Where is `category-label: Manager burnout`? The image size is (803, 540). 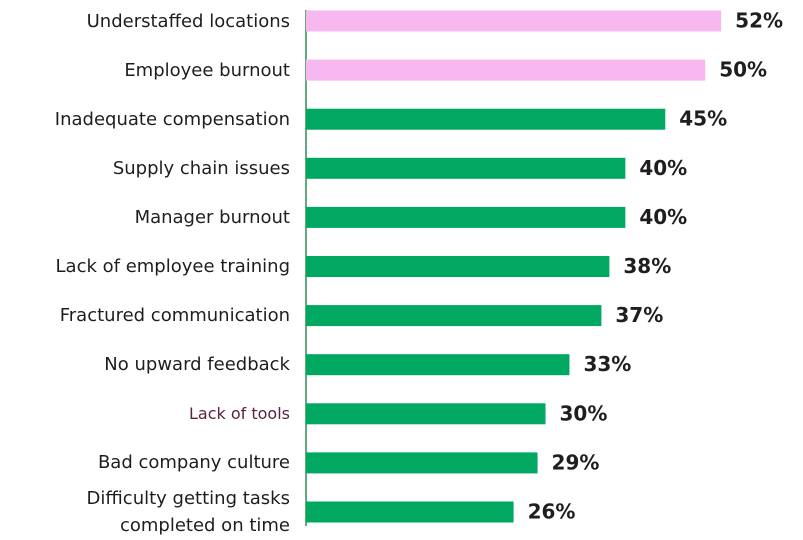
category-label: Manager burnout is located at coordinates (212, 217).